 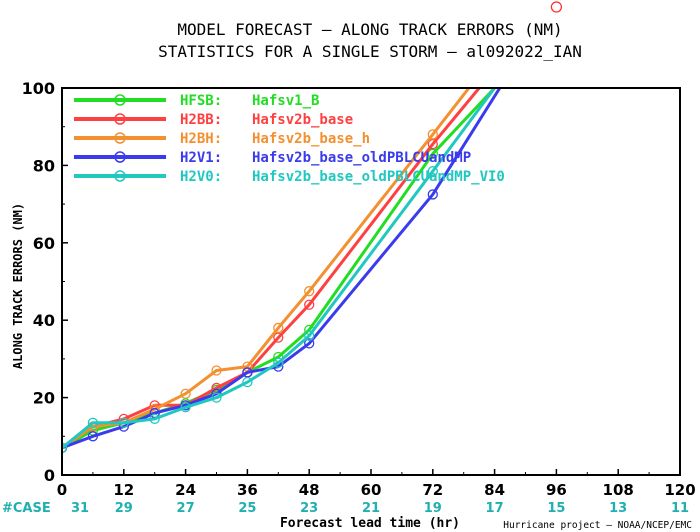 I want to click on case-count-10: 11, so click(x=680, y=508).